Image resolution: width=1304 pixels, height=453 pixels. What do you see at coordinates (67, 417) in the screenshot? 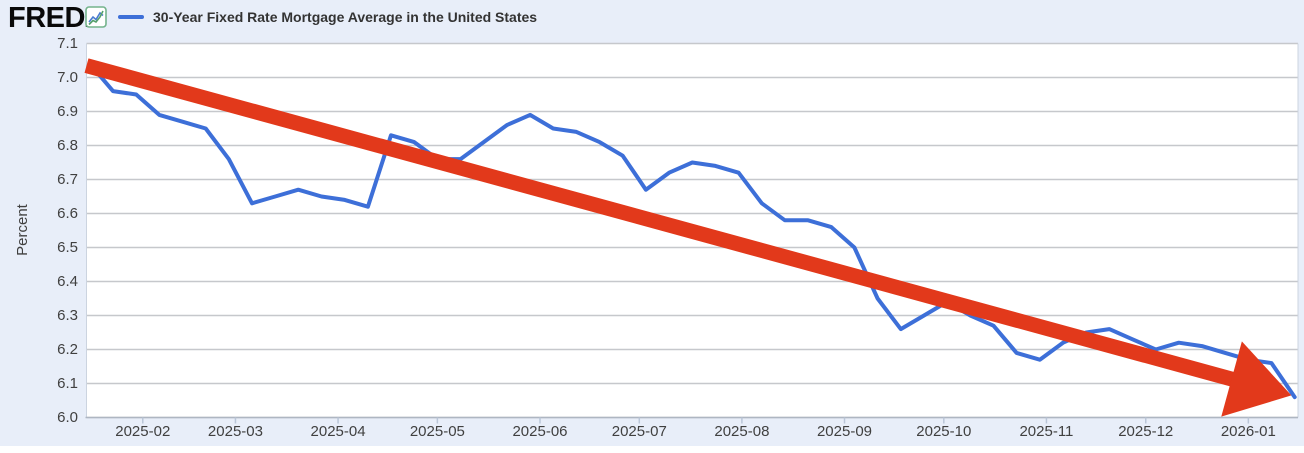
I see `y-tick-label: 6.0` at bounding box center [67, 417].